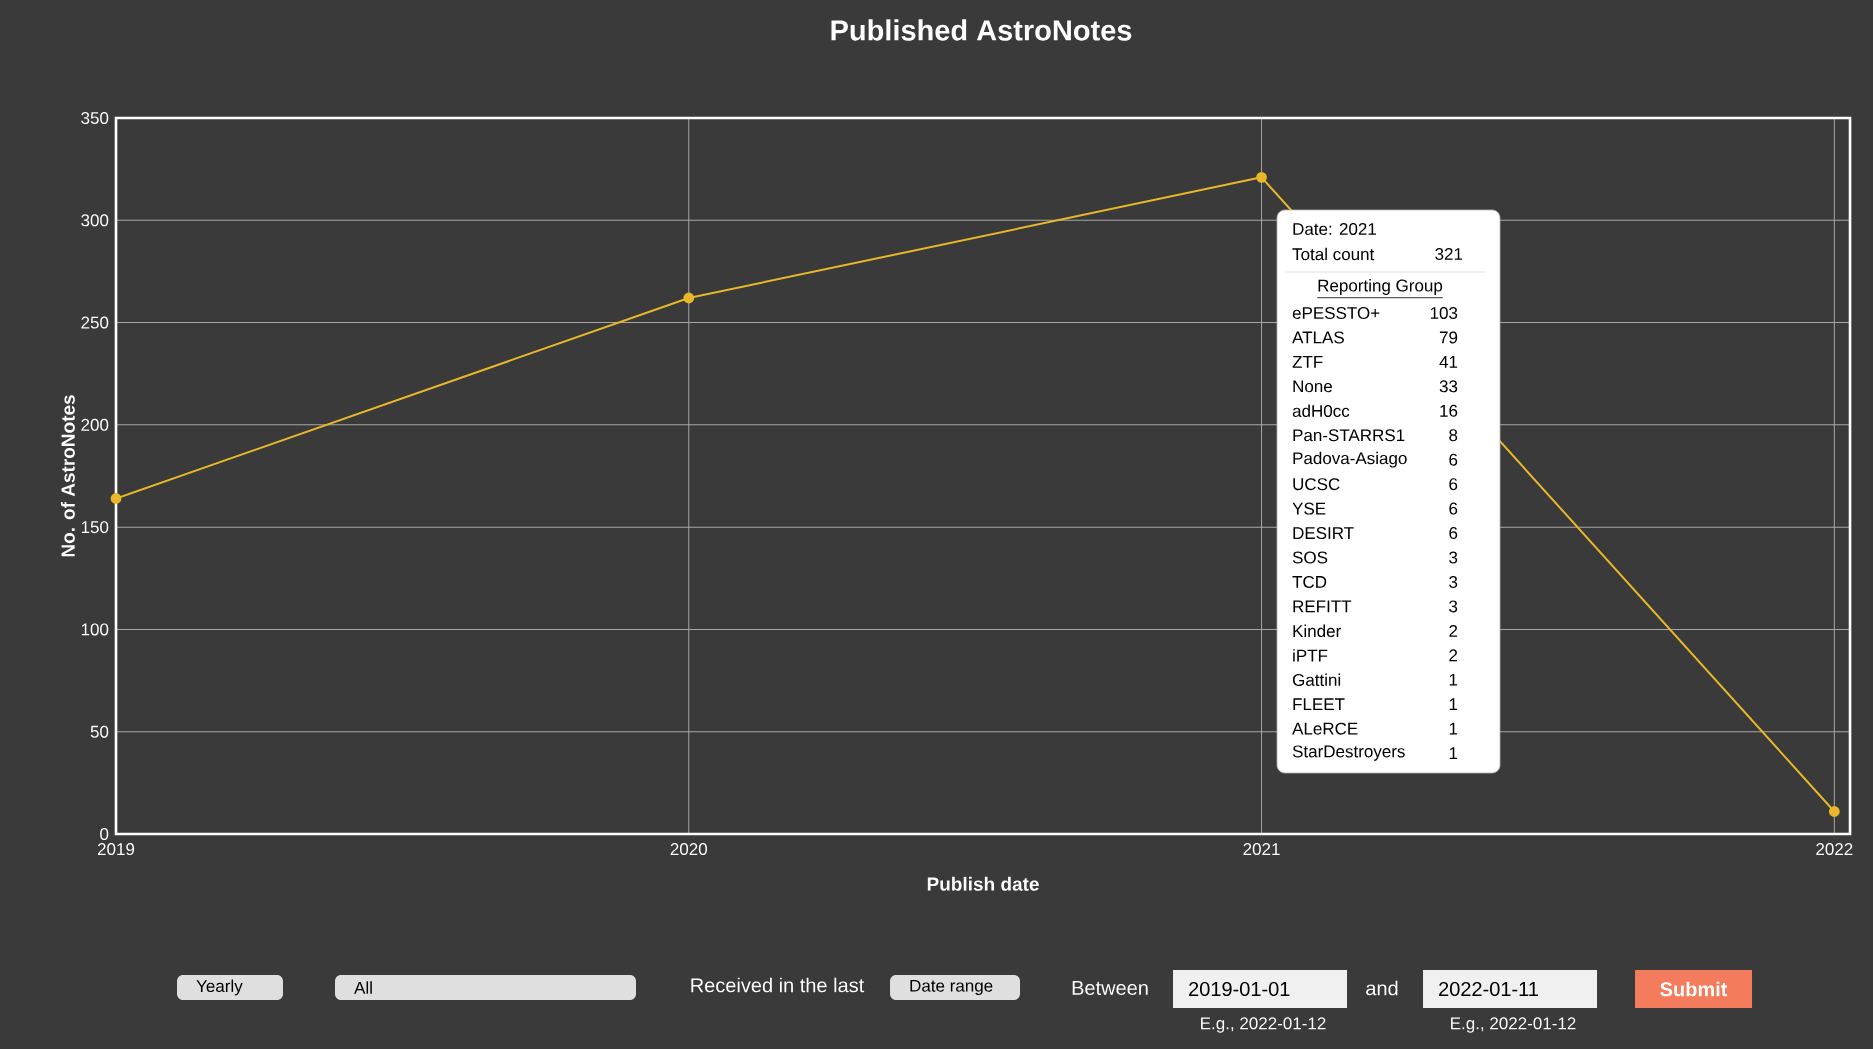 This screenshot has height=1049, width=1873. What do you see at coordinates (1453, 435) in the screenshot?
I see `annotation: 8` at bounding box center [1453, 435].